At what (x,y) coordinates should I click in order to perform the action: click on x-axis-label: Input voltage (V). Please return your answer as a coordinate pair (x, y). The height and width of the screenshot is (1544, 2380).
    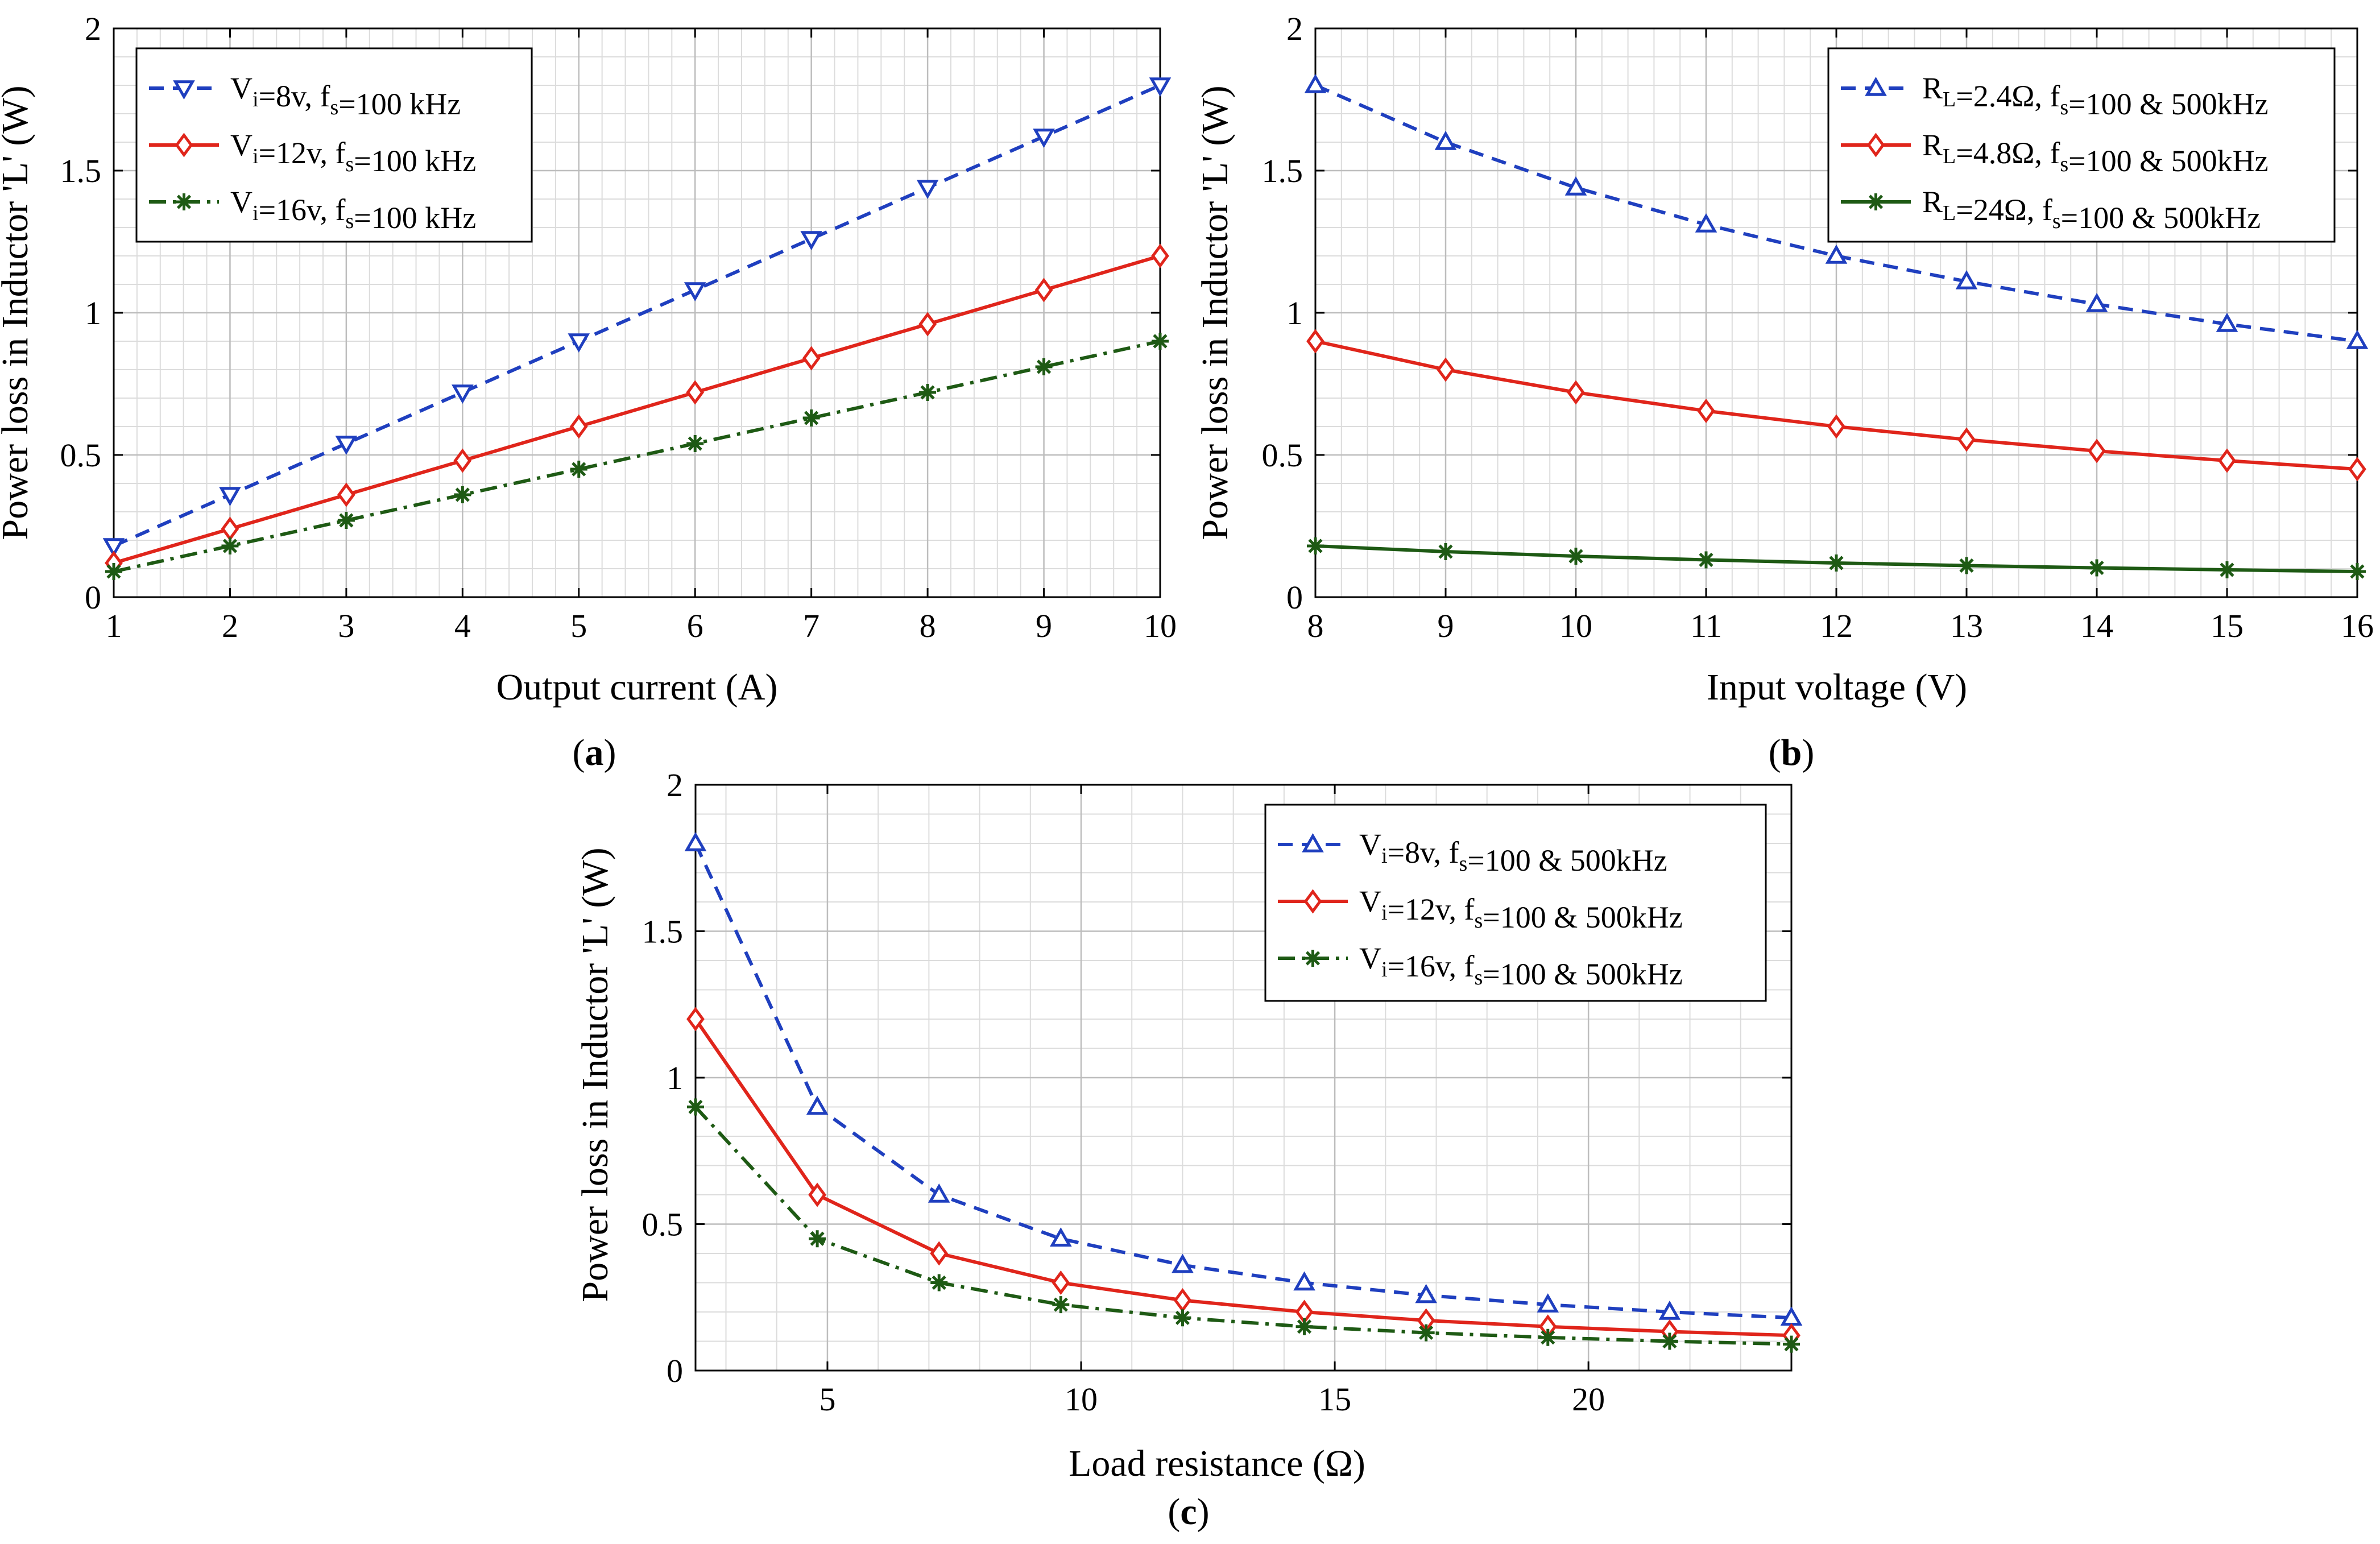
    Looking at the image, I should click on (1837, 687).